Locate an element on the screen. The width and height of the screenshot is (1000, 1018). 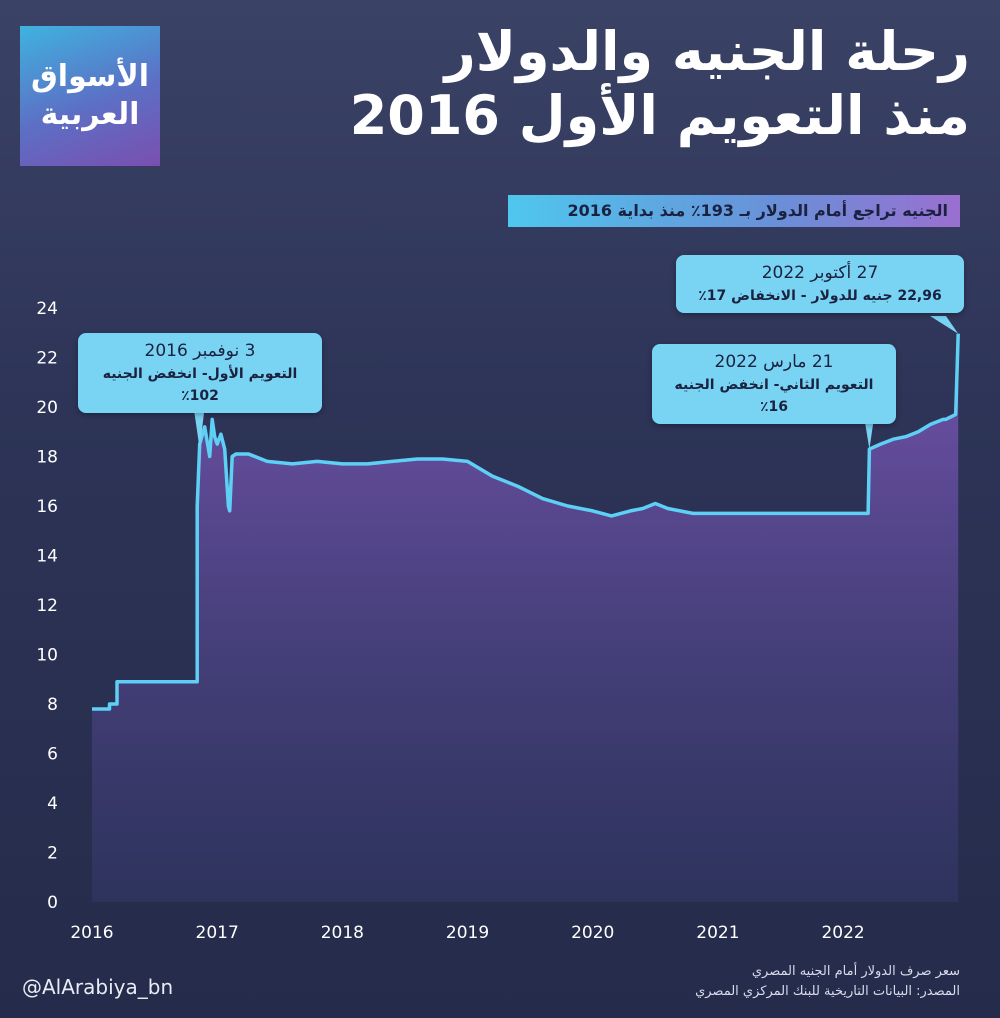
x-tick-label: 2016 is located at coordinates (91, 933).